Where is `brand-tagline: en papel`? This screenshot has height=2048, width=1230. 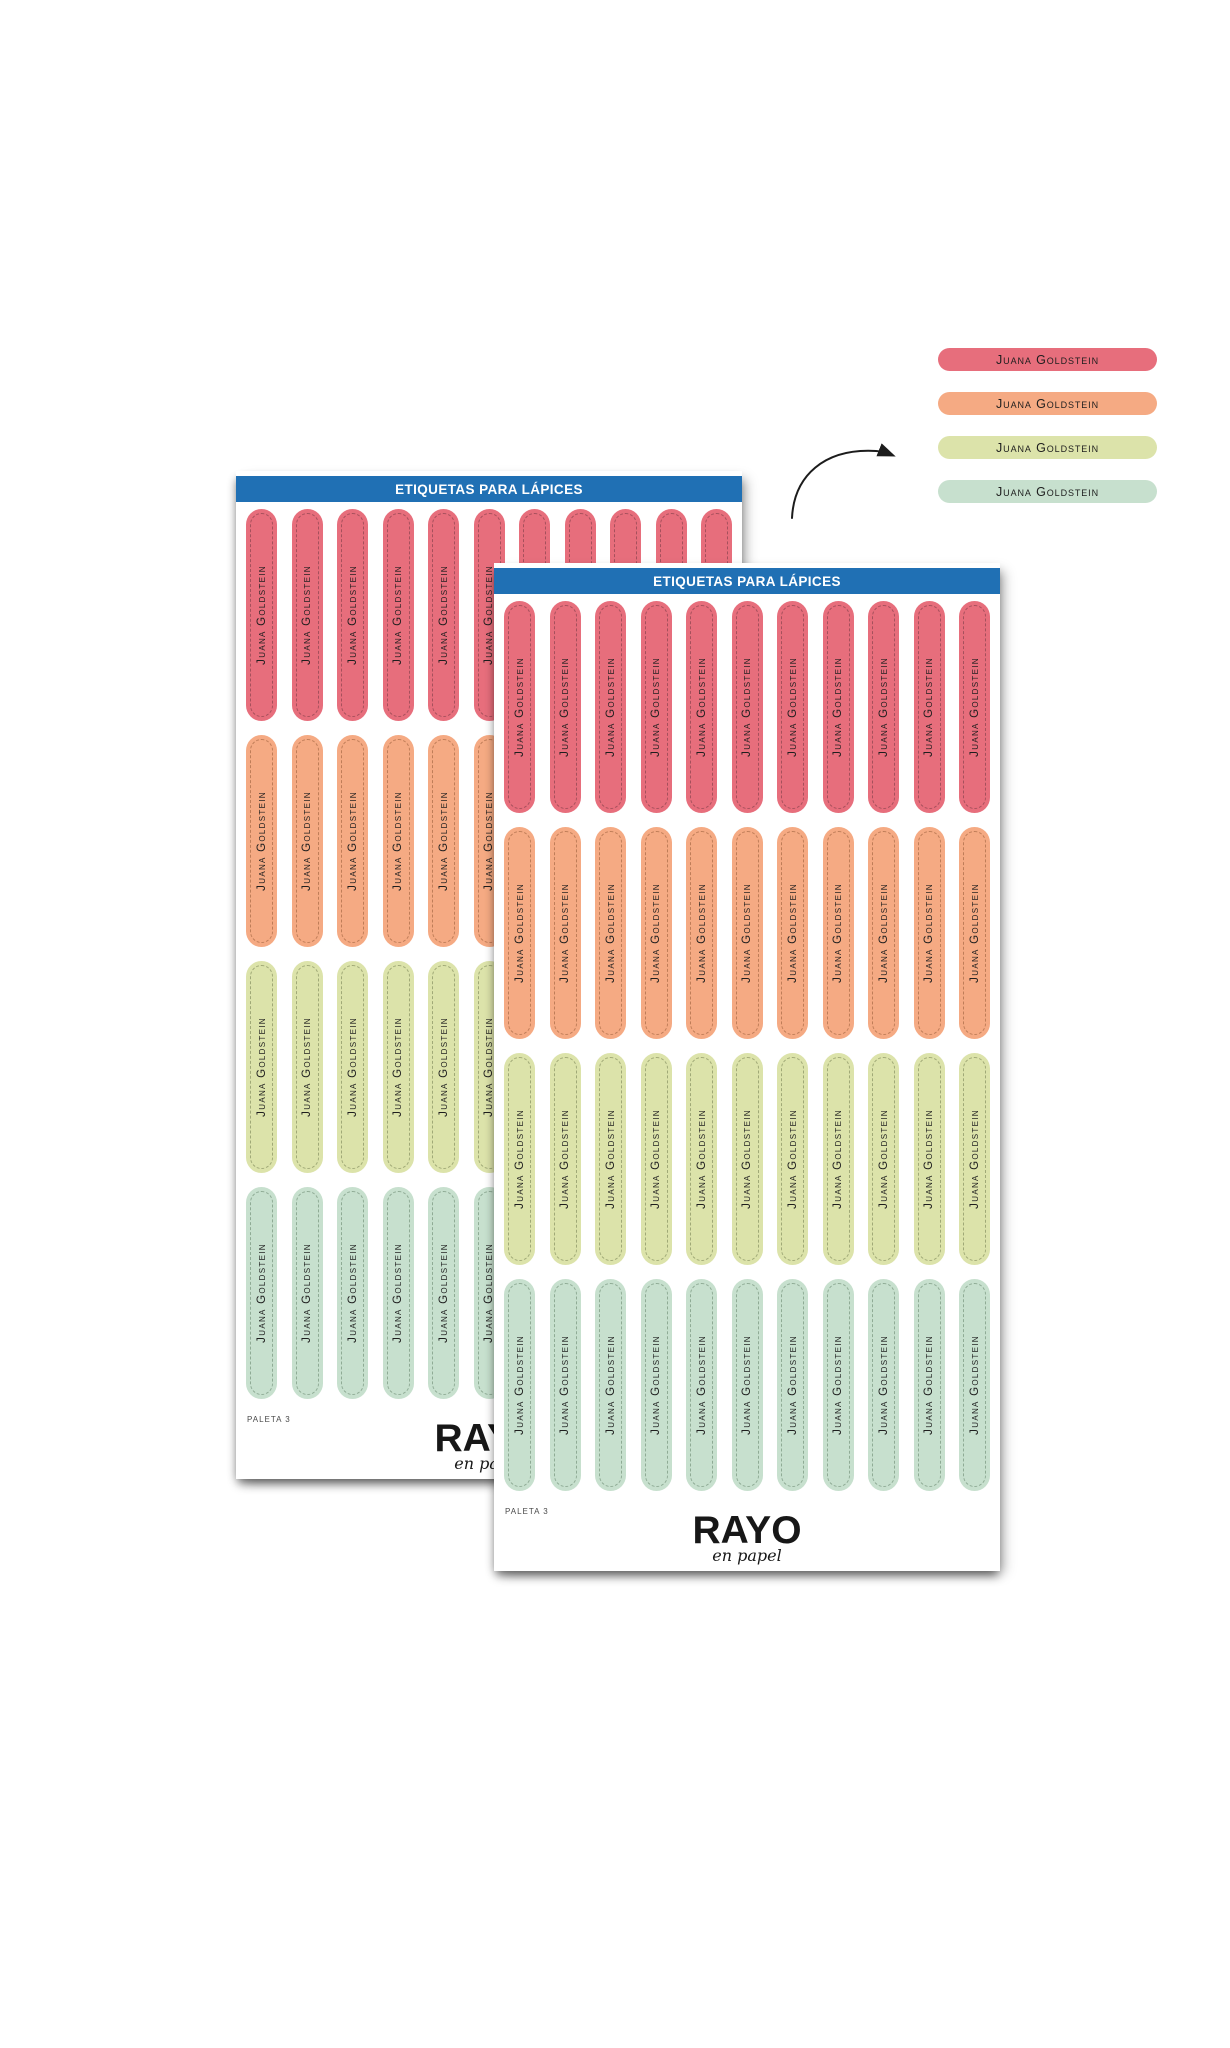
brand-tagline: en papel is located at coordinates (747, 1555).